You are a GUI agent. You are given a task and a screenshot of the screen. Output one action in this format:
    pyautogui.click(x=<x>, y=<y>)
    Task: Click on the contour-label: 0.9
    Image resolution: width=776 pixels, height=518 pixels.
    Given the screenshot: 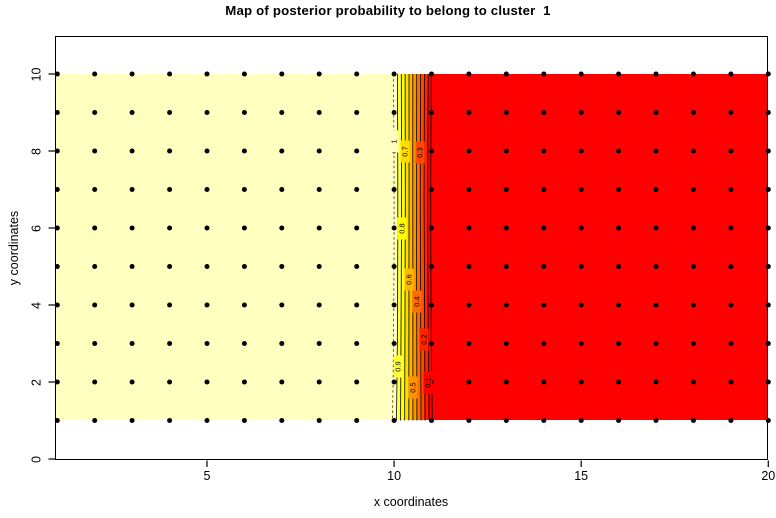 What is the action you would take?
    pyautogui.click(x=398, y=366)
    